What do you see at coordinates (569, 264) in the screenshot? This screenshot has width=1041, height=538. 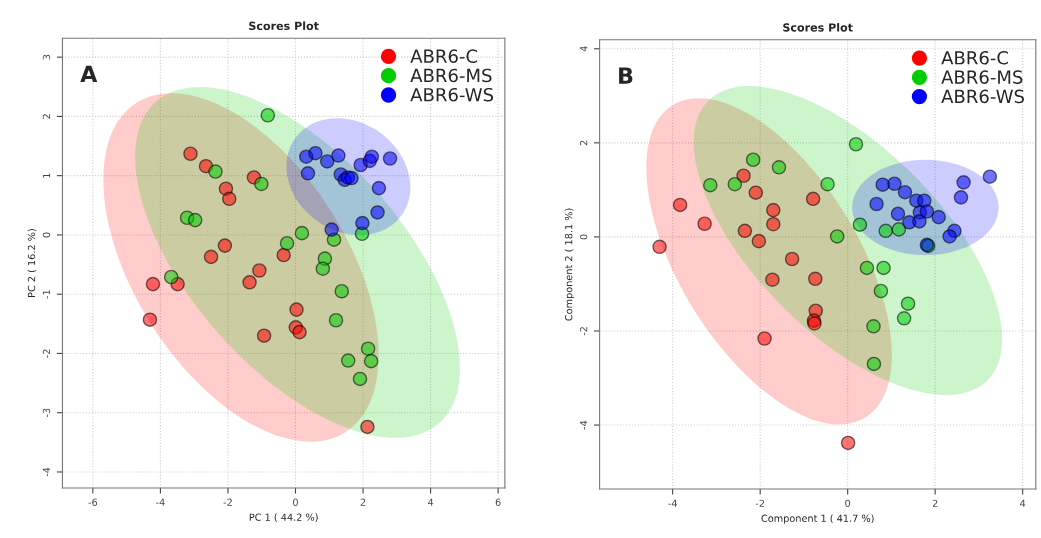 I see `y-axis-title: Component 2 ( 18.1 %)` at bounding box center [569, 264].